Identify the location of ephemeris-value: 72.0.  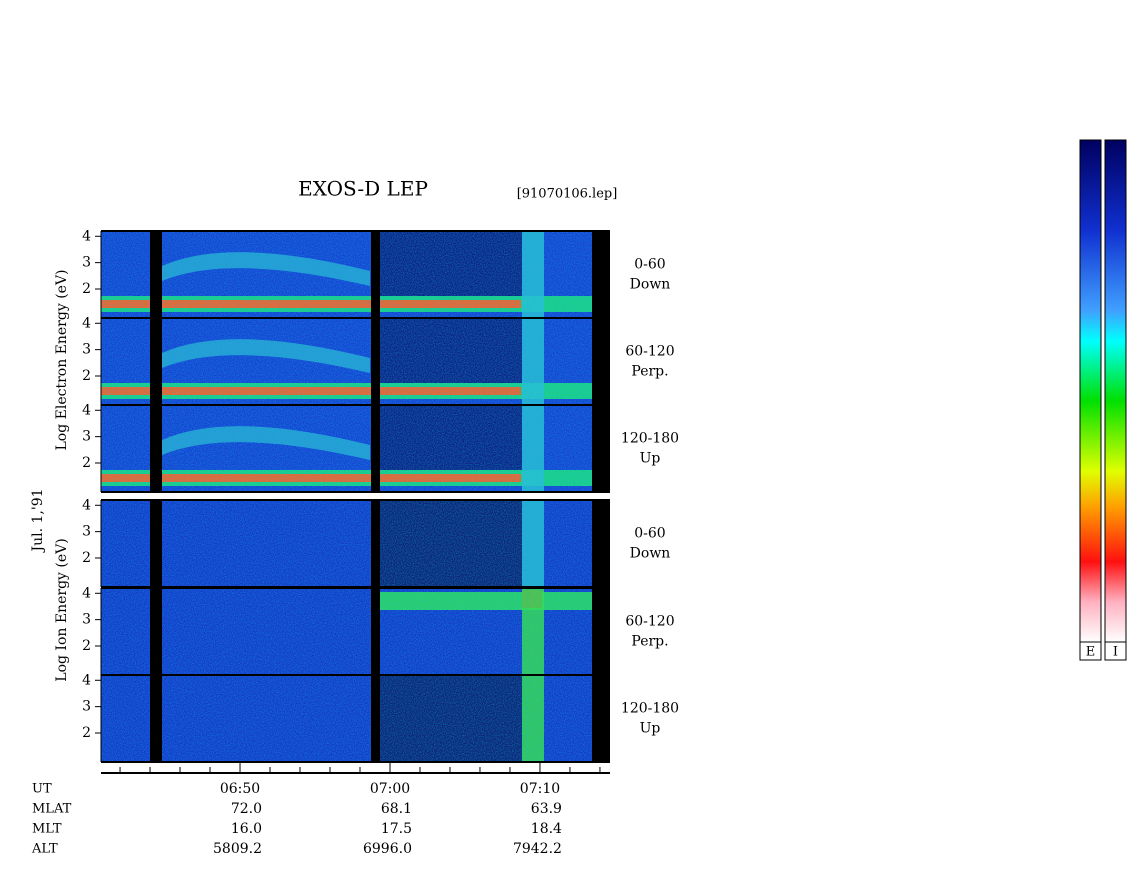
(246, 809).